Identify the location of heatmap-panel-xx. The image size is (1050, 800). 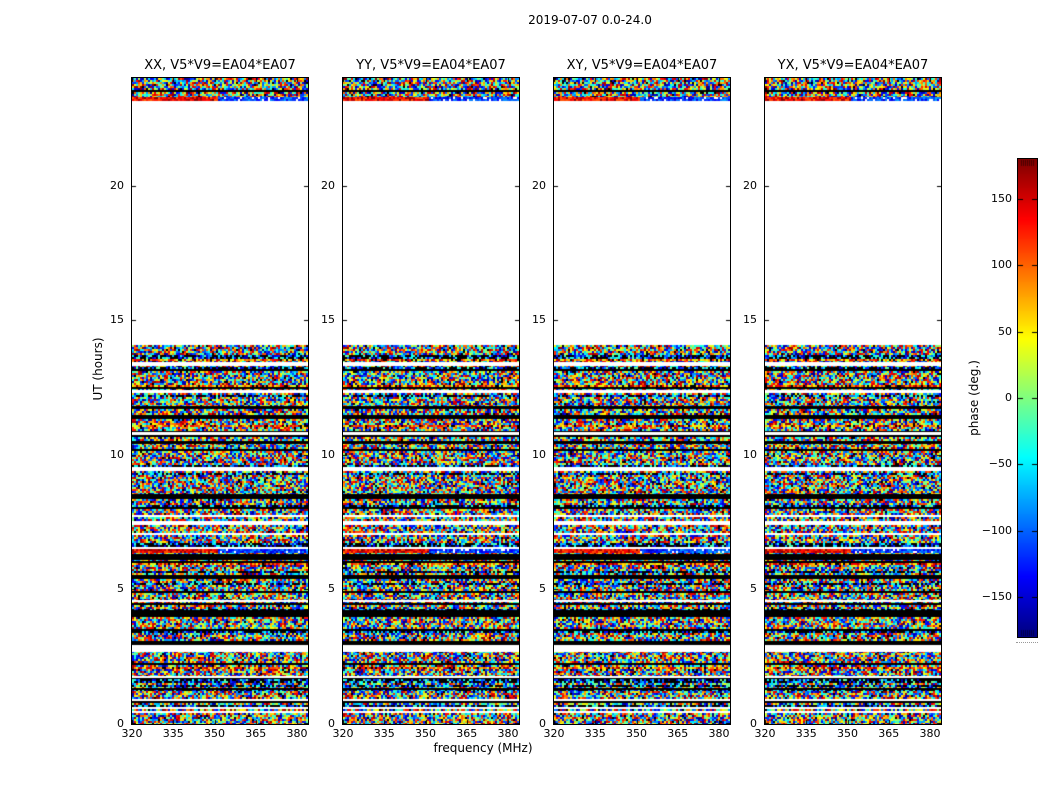
(220, 401).